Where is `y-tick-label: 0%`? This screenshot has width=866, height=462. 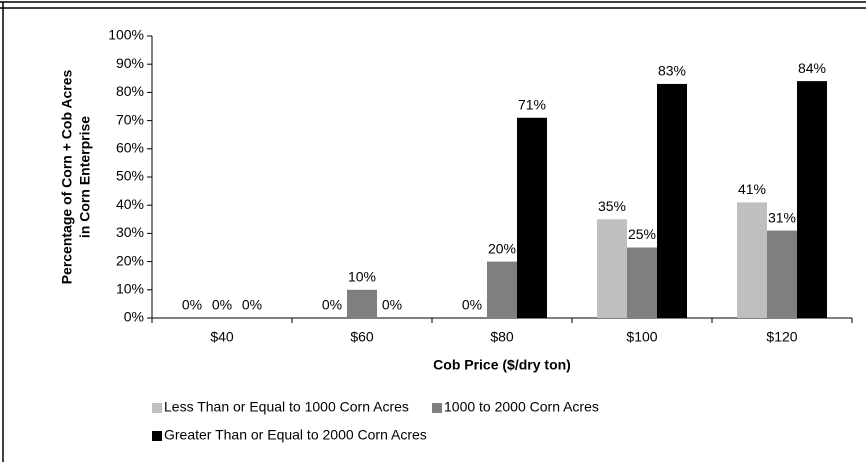
y-tick-label: 0% is located at coordinates (134, 317).